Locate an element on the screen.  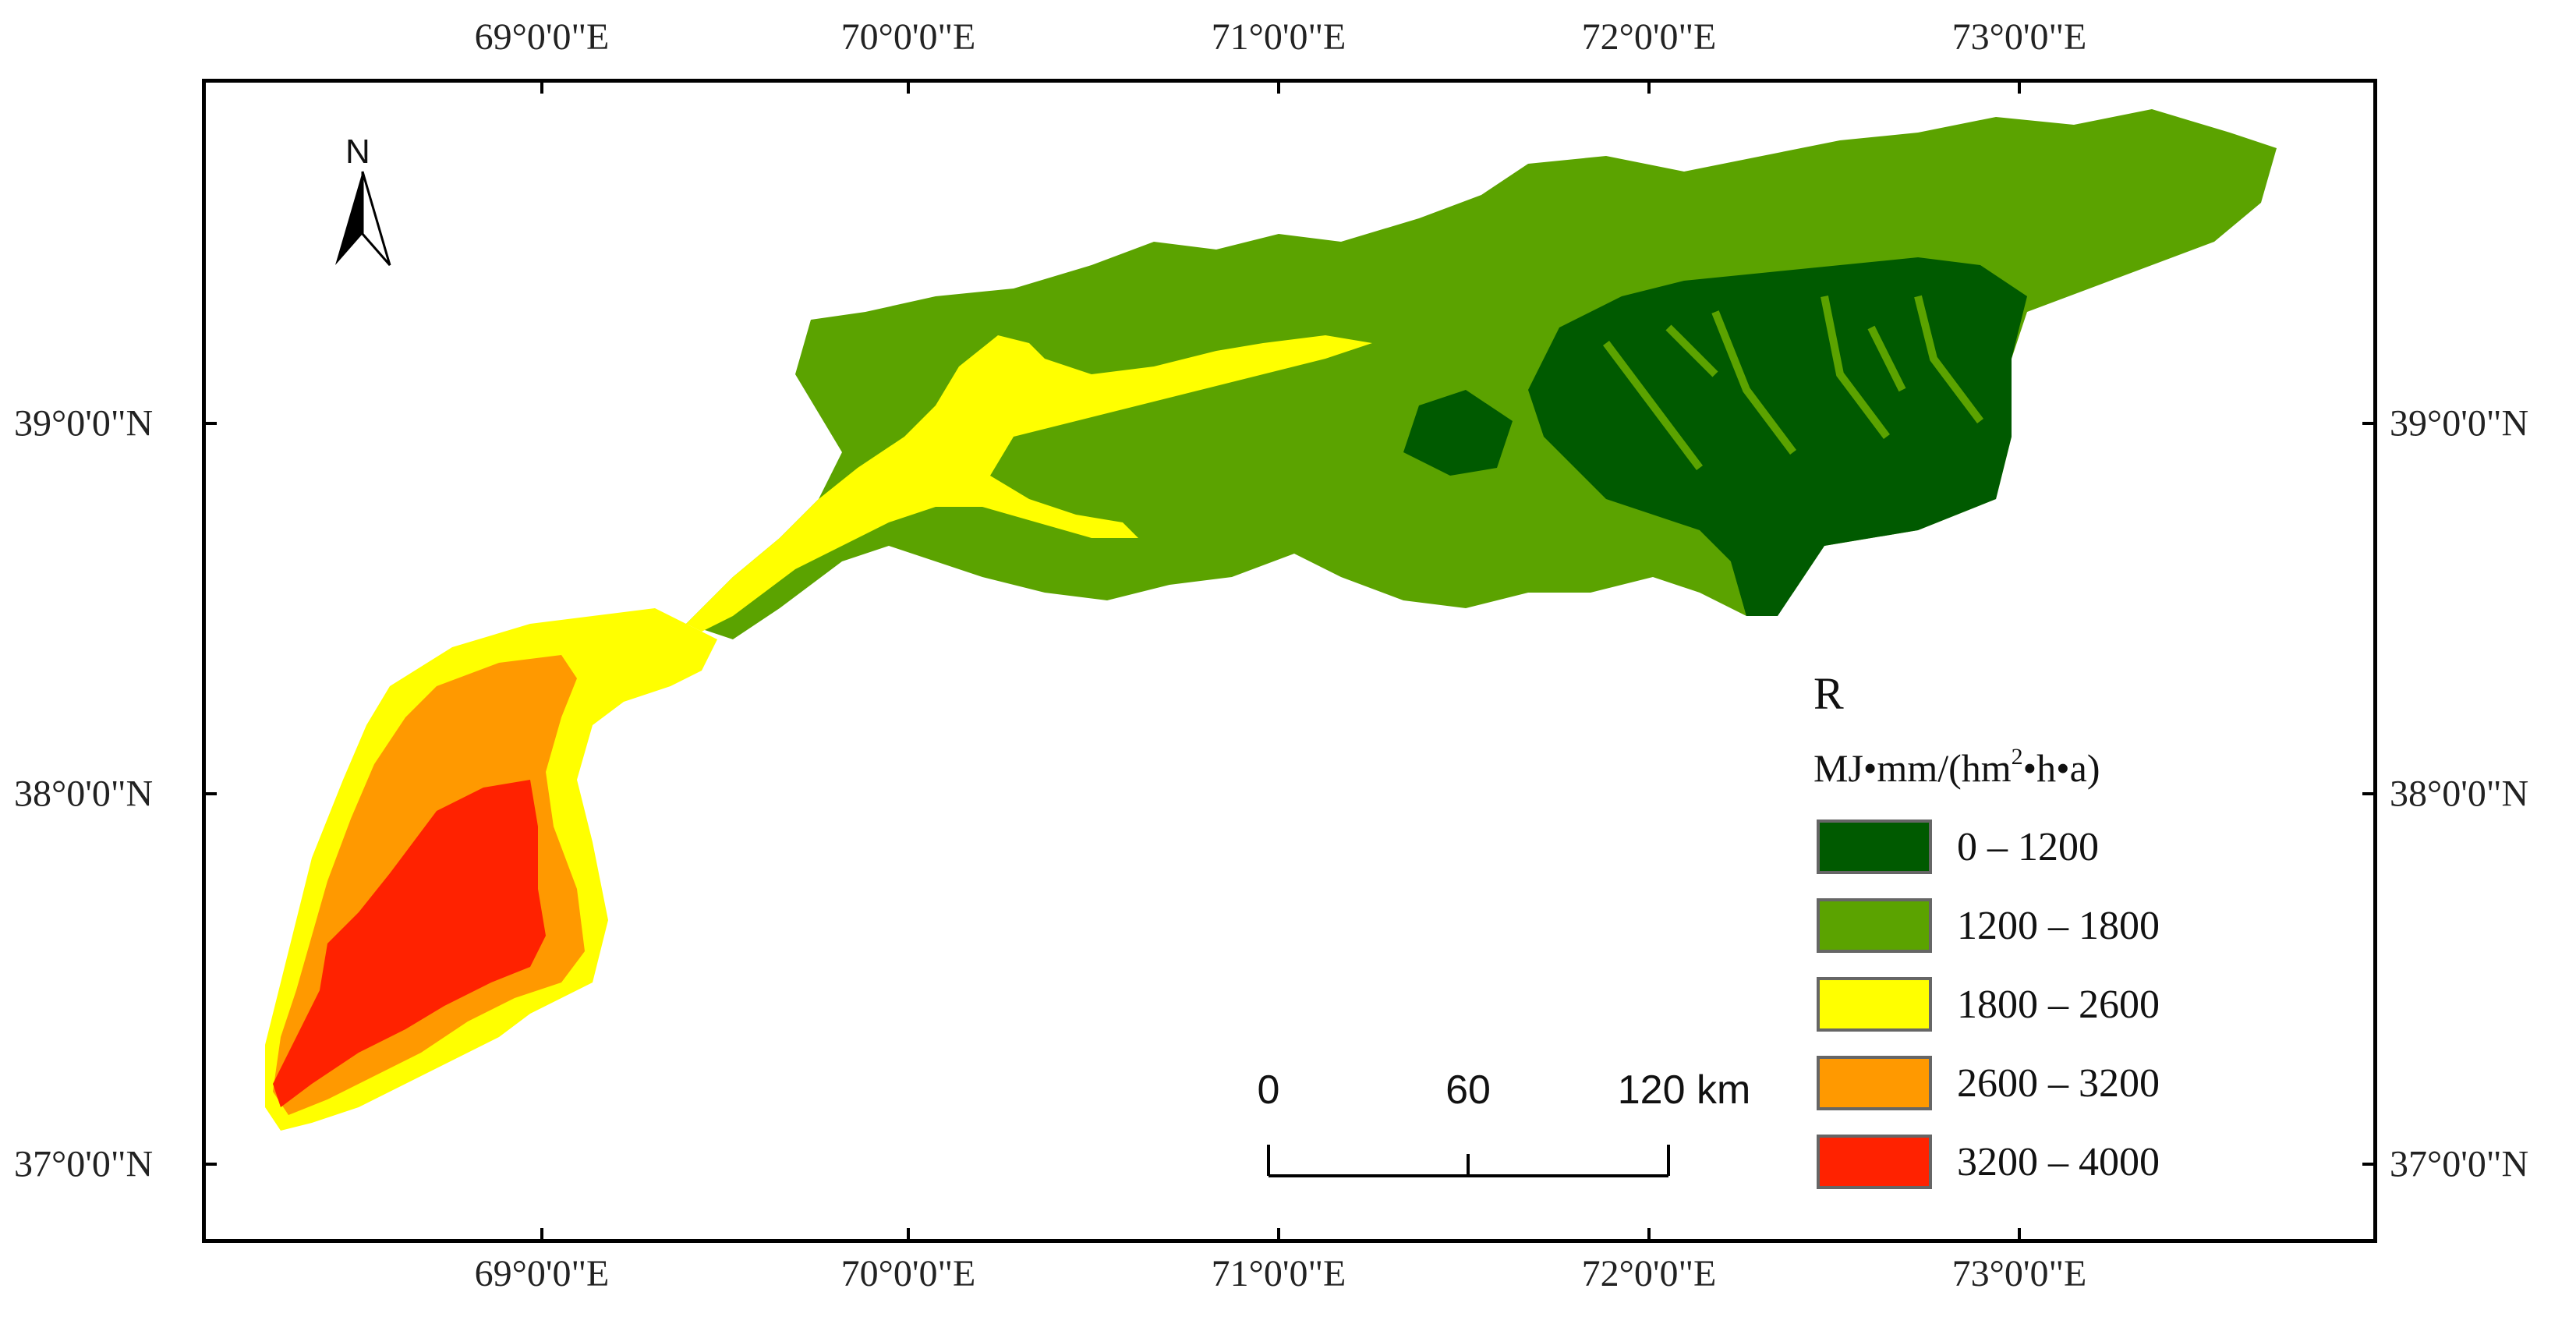
bottom-tick-69e: 69°0'0"E is located at coordinates (542, 1273).